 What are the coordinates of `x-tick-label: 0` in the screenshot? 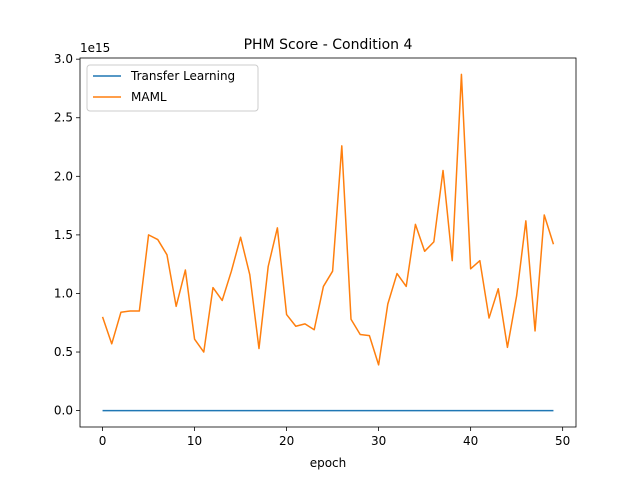 It's located at (103, 441).